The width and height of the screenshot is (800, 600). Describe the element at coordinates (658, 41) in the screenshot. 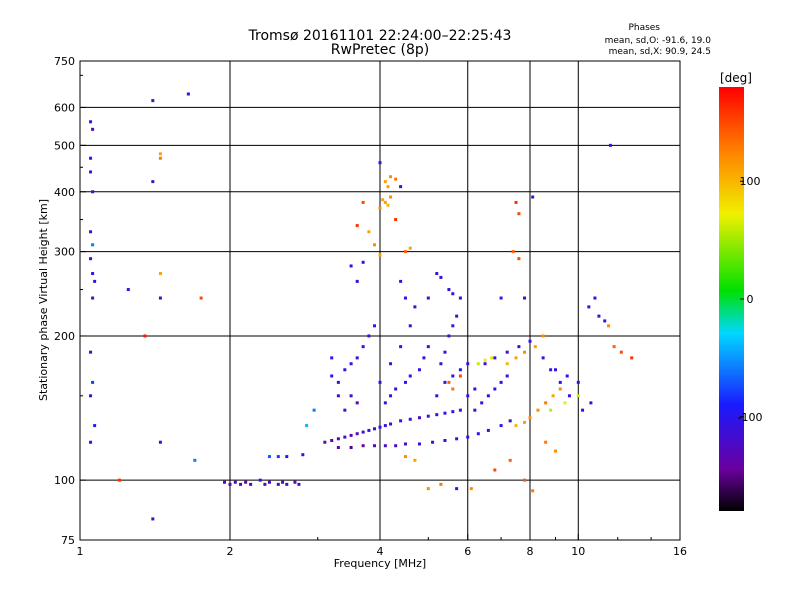

I see `phase-info-o: mean, sd,O: -91.6, 19.0` at that location.